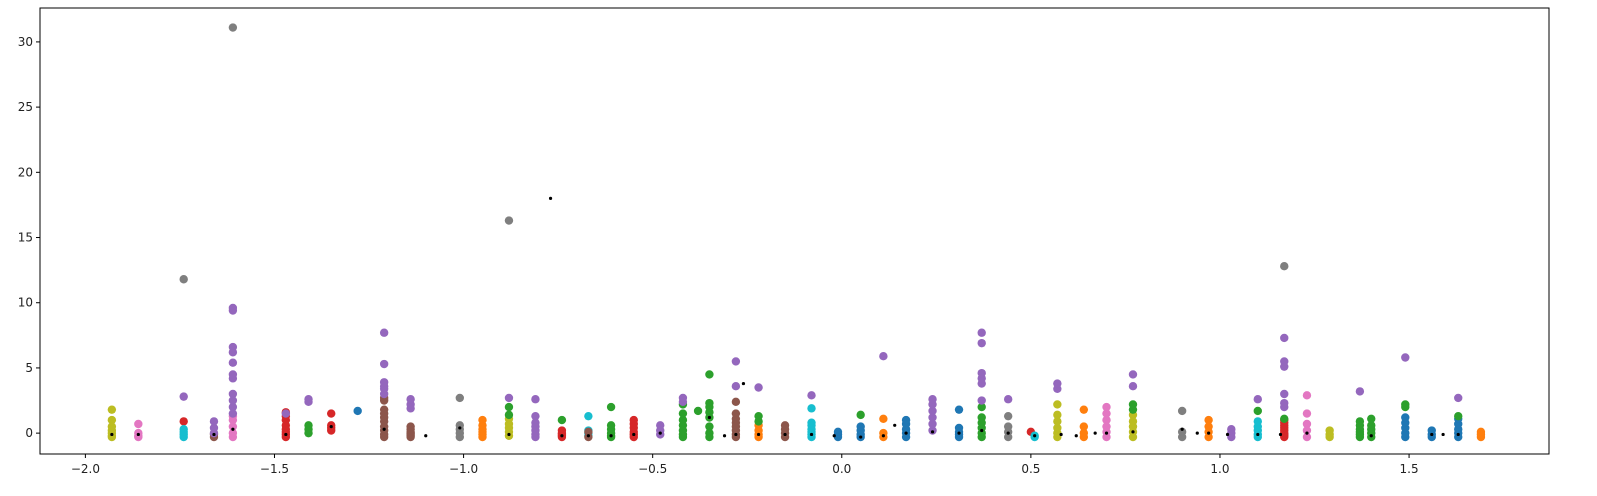 Image resolution: width=1597 pixels, height=496 pixels. What do you see at coordinates (25, 303) in the screenshot?
I see `y-tick-label: 10` at bounding box center [25, 303].